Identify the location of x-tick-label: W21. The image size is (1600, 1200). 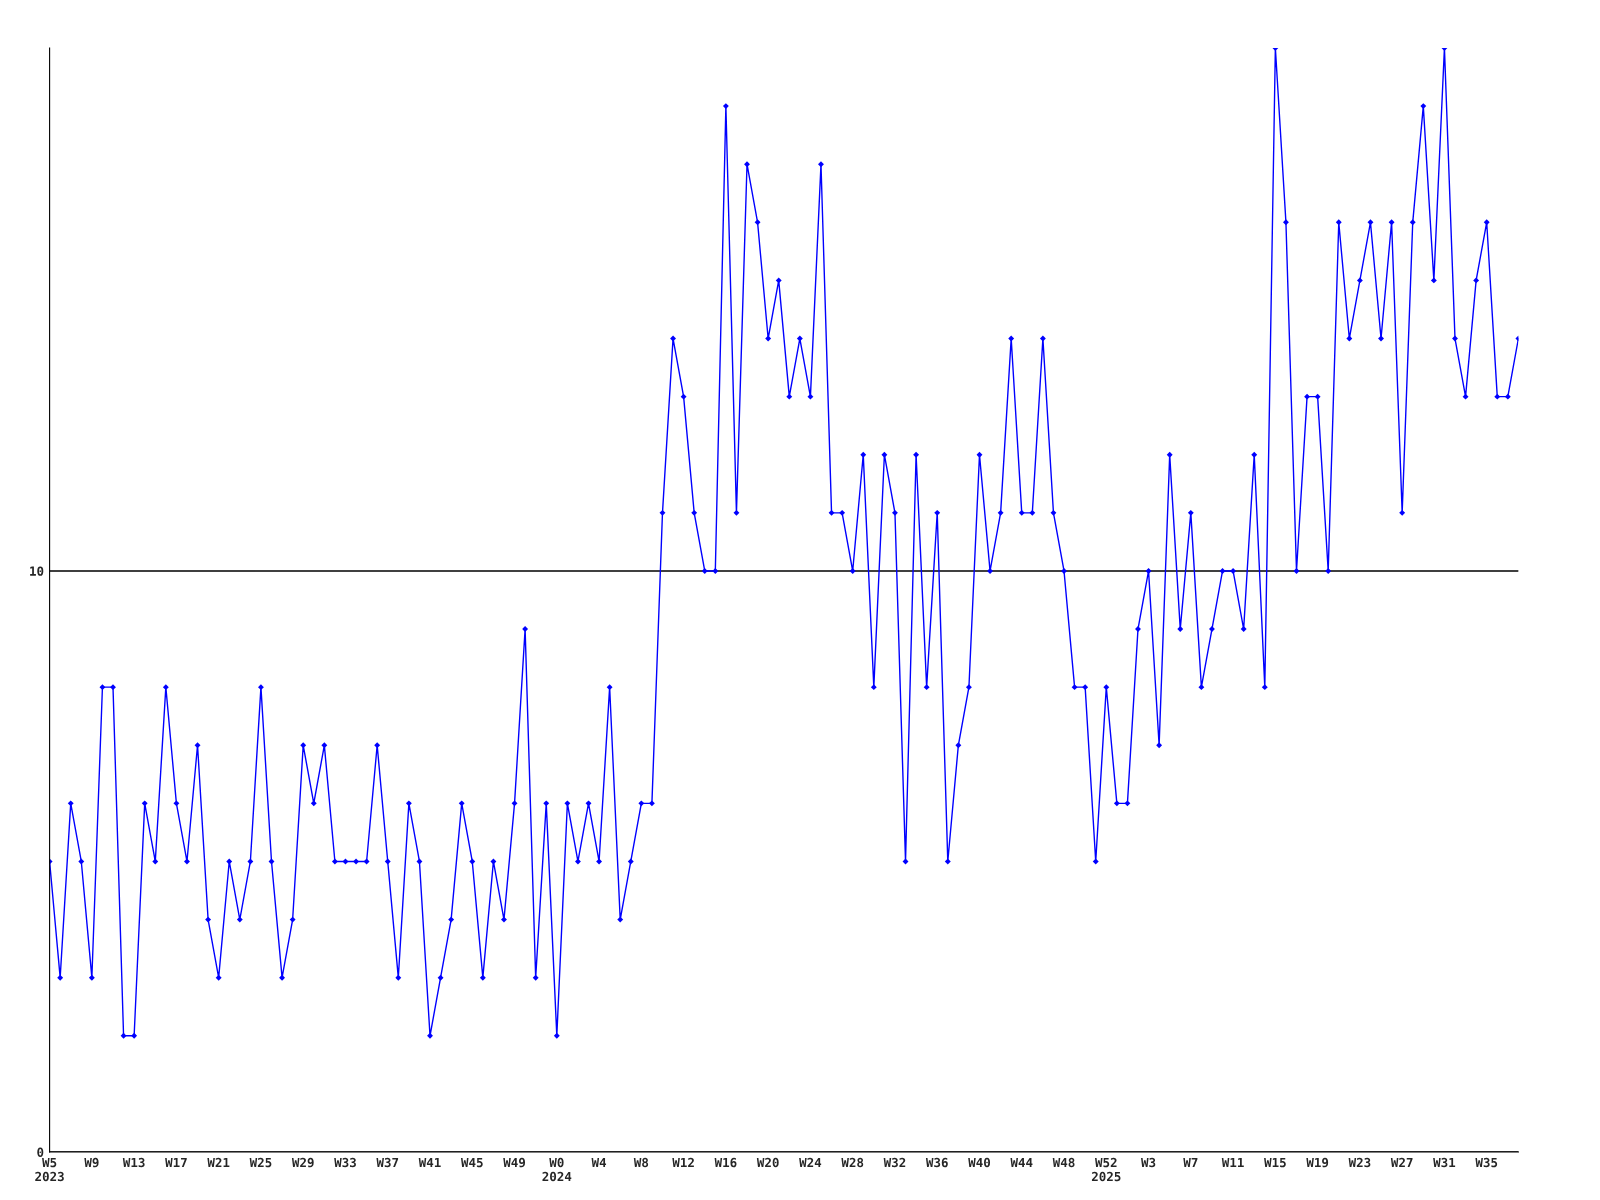
(218, 1162).